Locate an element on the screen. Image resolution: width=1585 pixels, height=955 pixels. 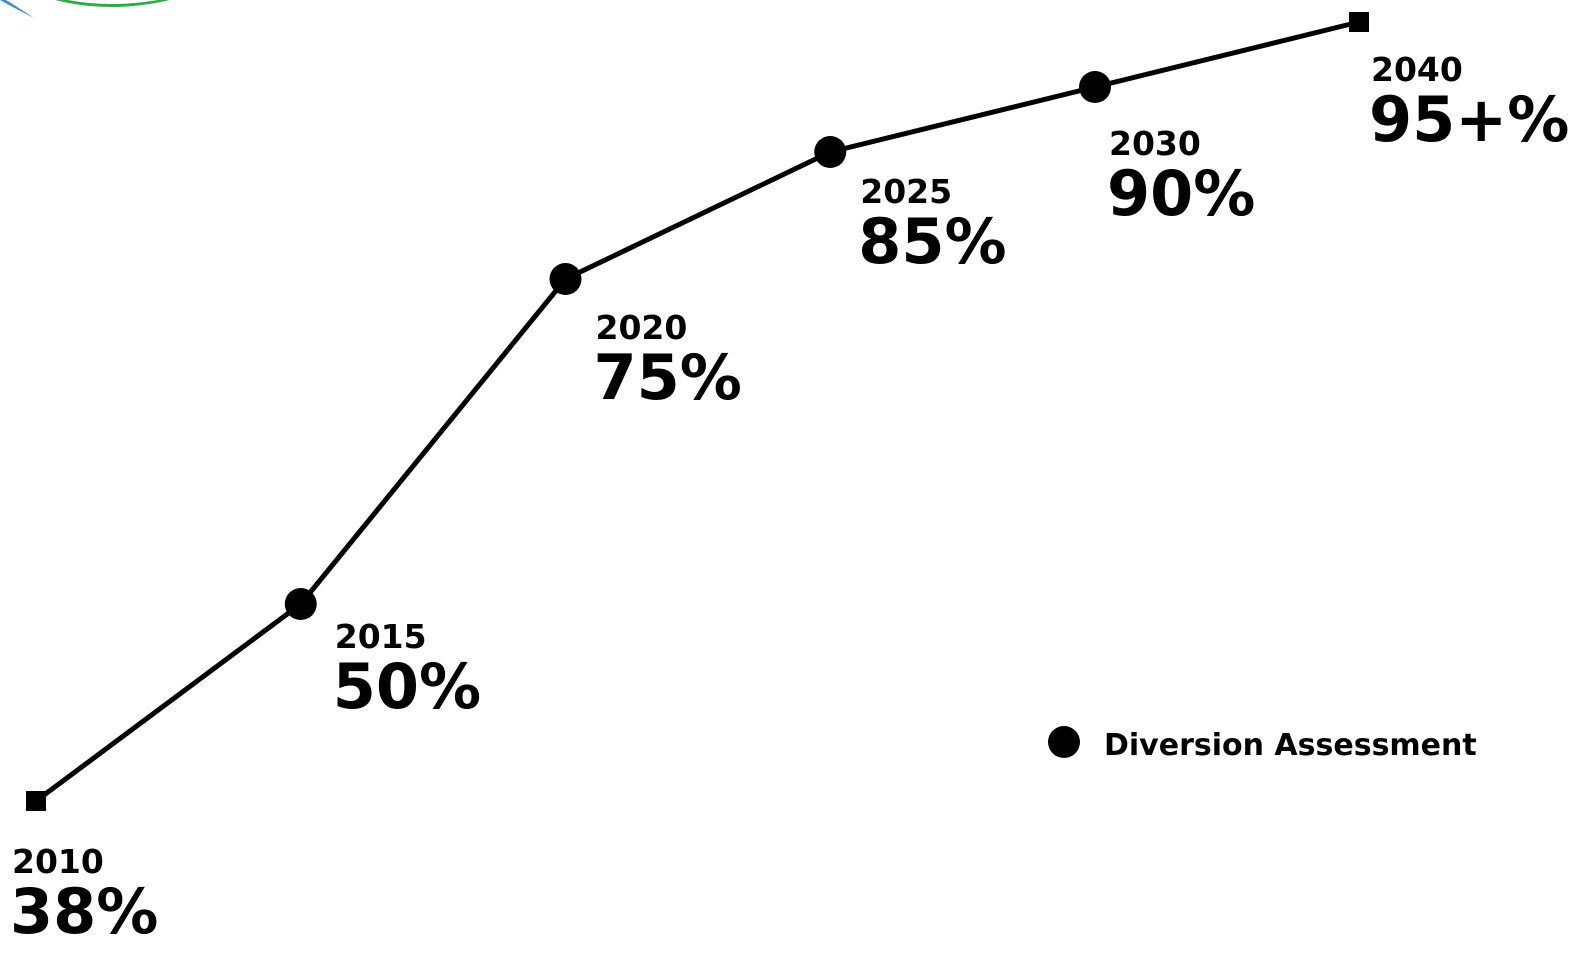
legend-label: Diversion Assessment is located at coordinates (1290, 745).